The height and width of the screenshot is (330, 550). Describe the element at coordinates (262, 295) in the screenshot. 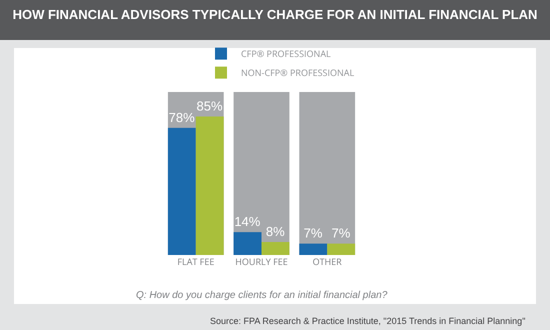

I see `text: Q: How do you charge clients for an initial financial plan?` at that location.